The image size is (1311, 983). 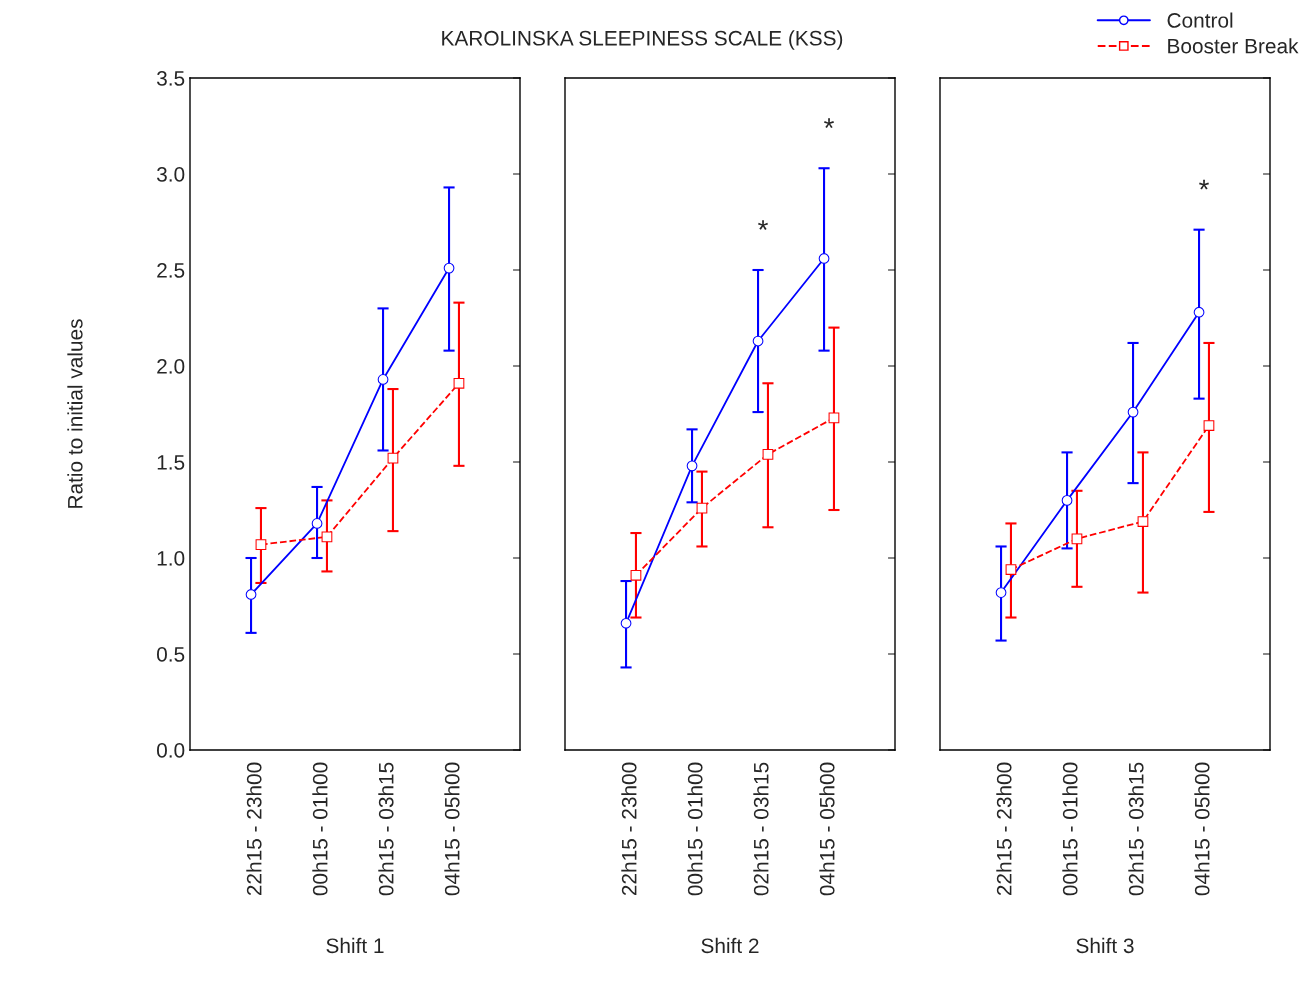 What do you see at coordinates (170, 654) in the screenshot?
I see `y-tick-label: 0.5` at bounding box center [170, 654].